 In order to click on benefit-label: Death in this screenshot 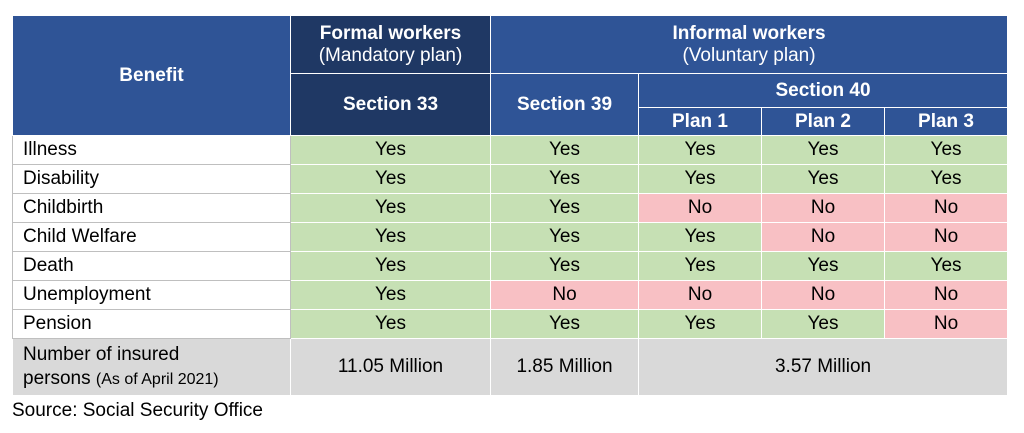, I will do `click(151, 266)`.